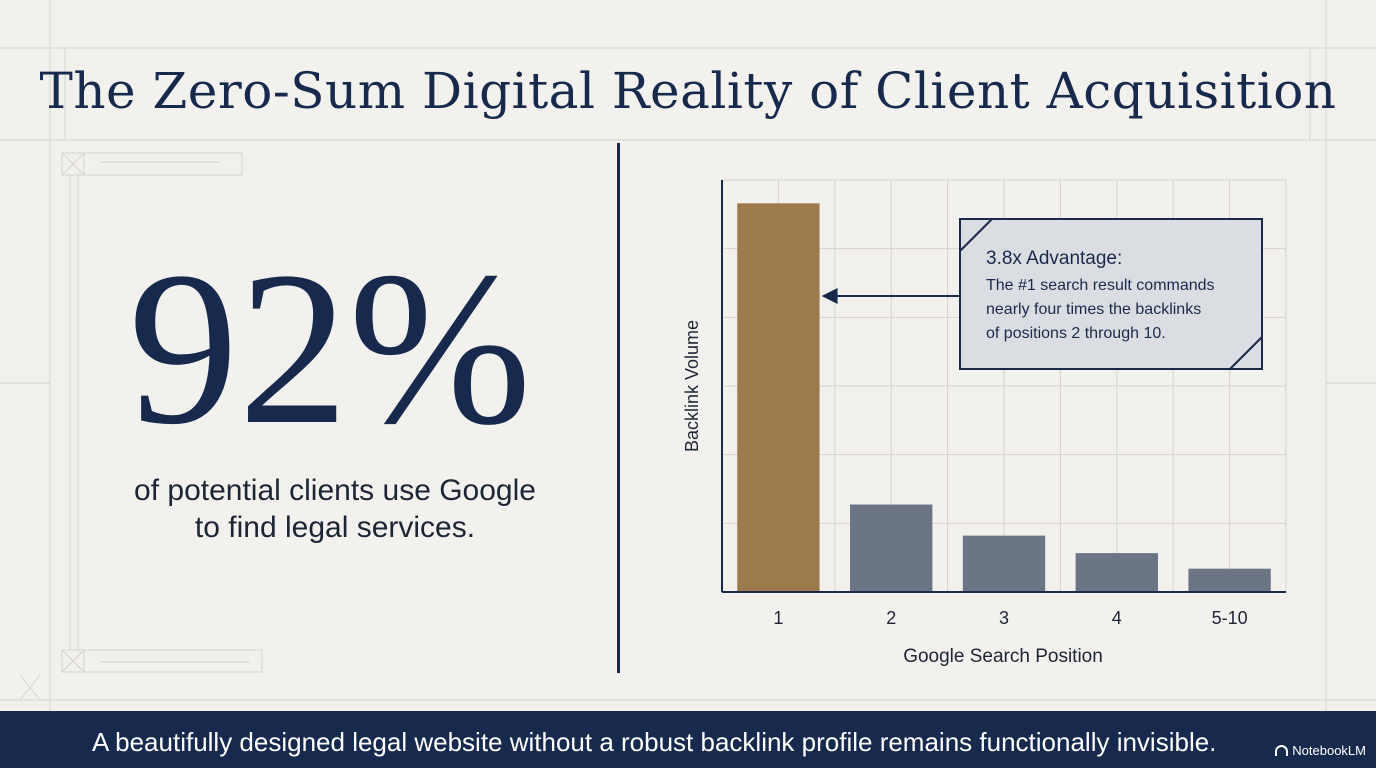 The image size is (1376, 768). I want to click on callout-corner-bottom-right, so click(1246, 353).